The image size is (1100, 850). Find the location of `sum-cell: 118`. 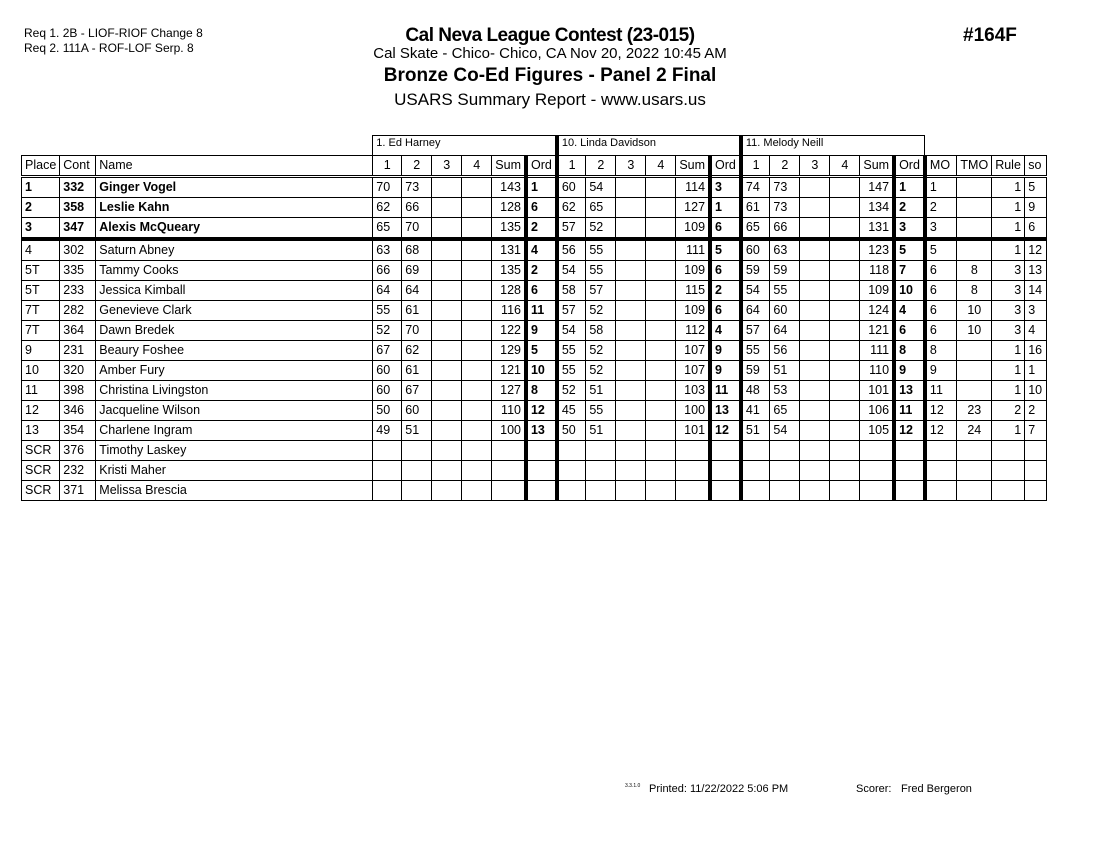

sum-cell: 118 is located at coordinates (877, 270).